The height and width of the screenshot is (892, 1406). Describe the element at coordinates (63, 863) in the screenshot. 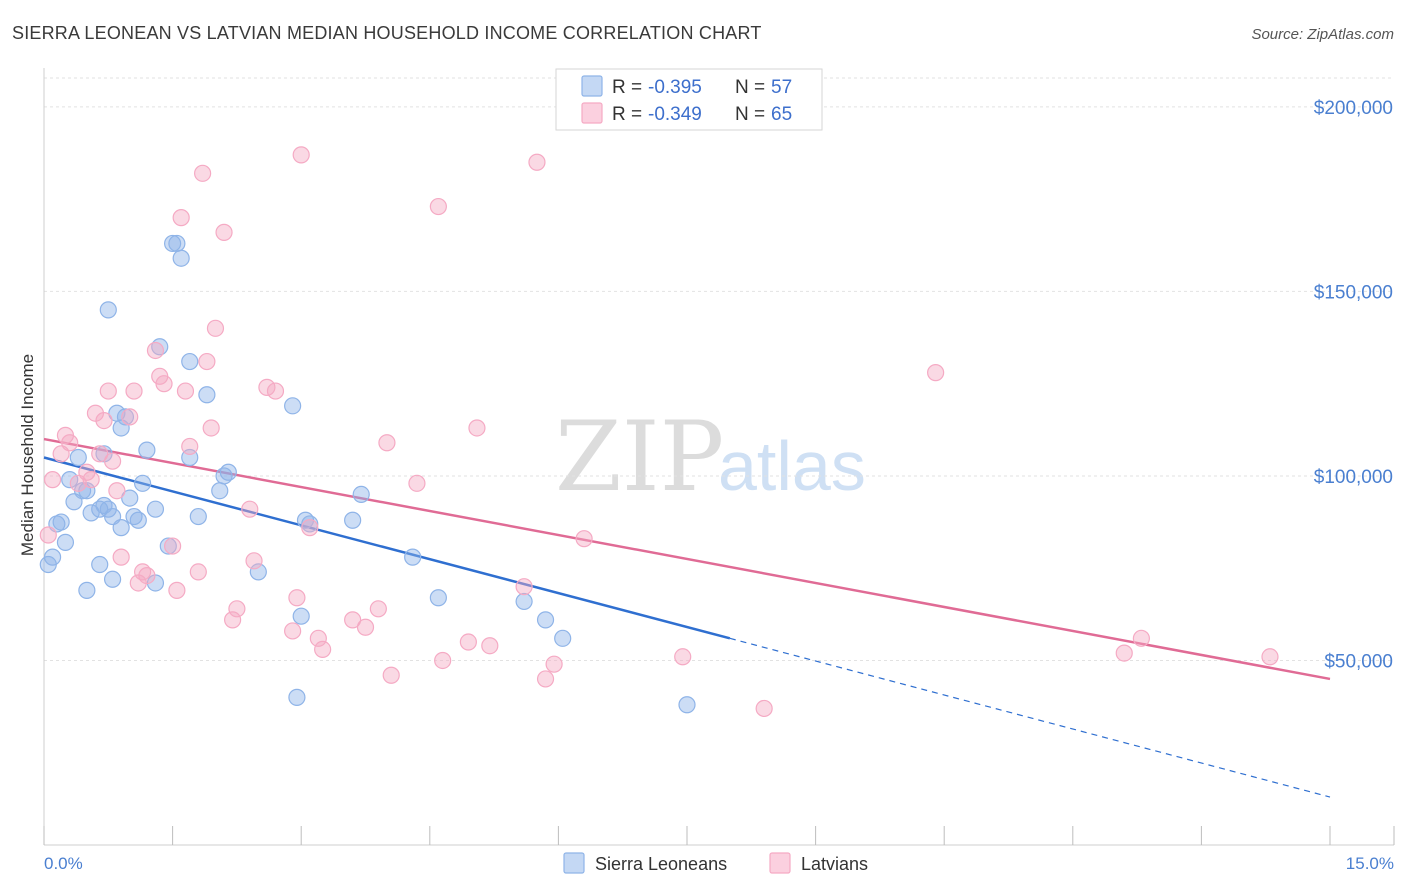

I see `x-tick-label-min: 0.0%` at that location.